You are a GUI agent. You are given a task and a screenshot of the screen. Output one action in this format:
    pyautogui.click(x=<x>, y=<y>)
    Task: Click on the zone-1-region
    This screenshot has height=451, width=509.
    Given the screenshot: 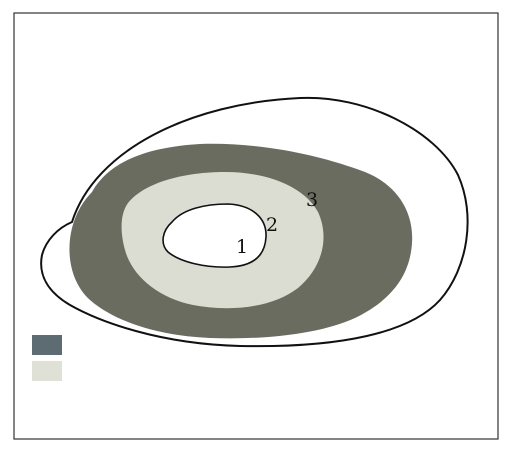 What is the action you would take?
    pyautogui.click(x=214, y=235)
    